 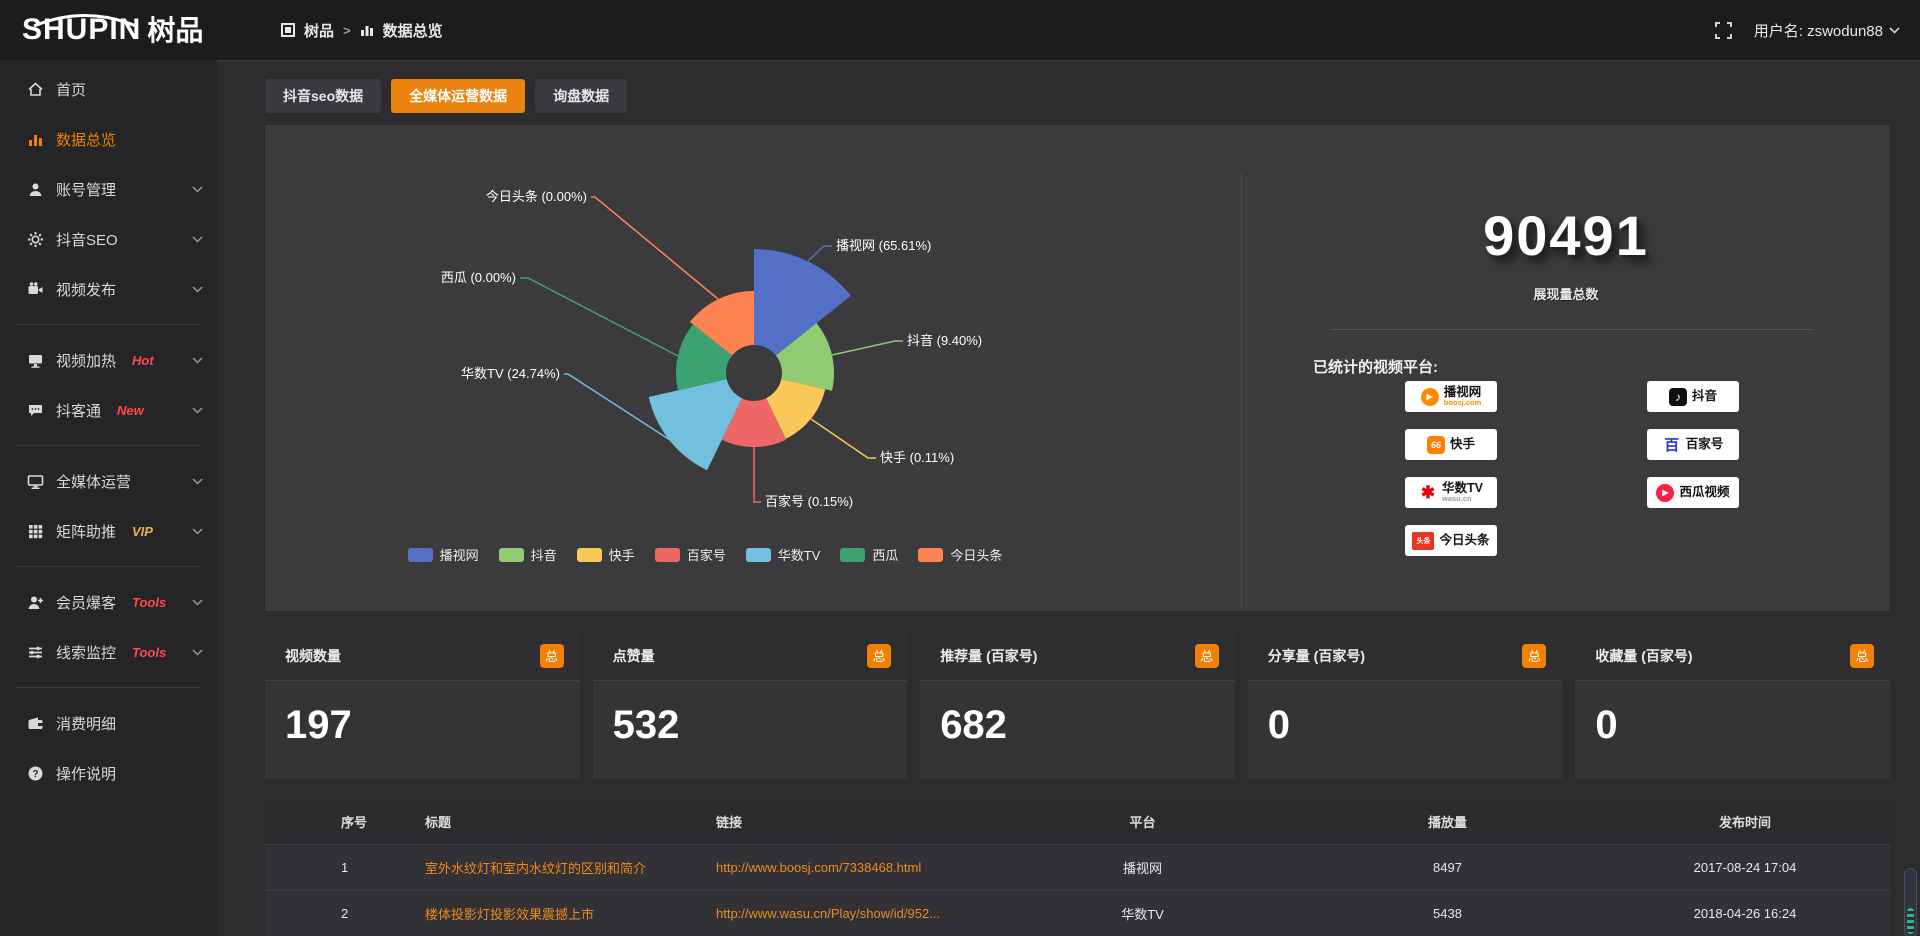 What do you see at coordinates (1910, 498) in the screenshot?
I see `page-scrollbar` at bounding box center [1910, 498].